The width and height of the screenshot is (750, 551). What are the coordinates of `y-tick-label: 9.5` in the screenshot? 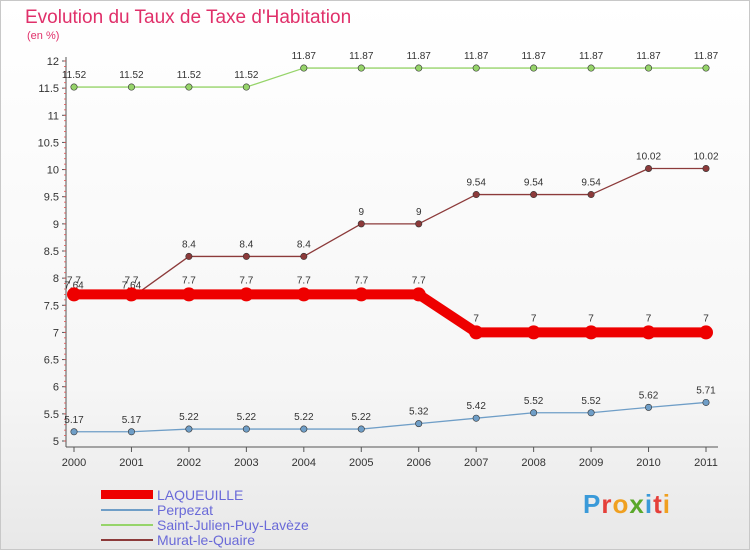 It's located at (51, 198).